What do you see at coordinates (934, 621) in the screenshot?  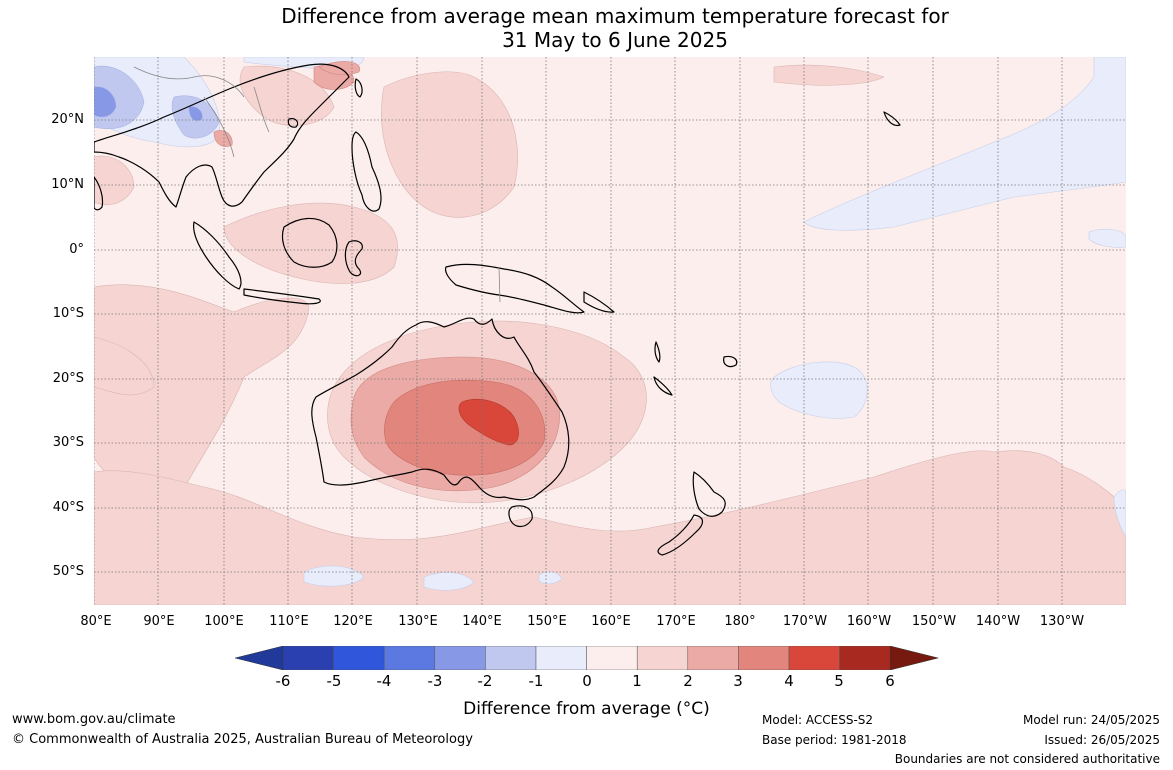 I see `lon-label-150w: 150°W` at bounding box center [934, 621].